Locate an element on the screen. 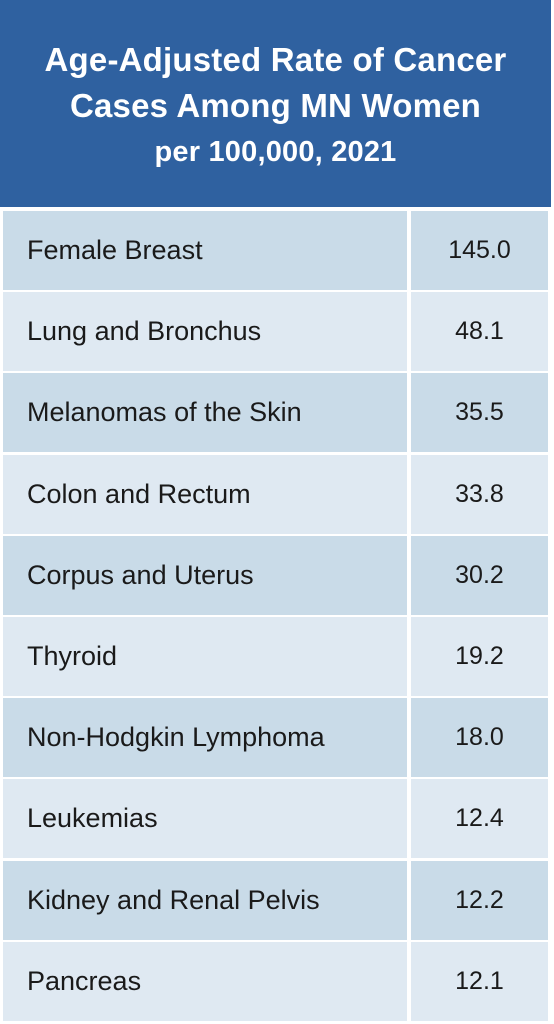 The width and height of the screenshot is (554, 1024). table-row: Female Breast 145.0 is located at coordinates (275, 250).